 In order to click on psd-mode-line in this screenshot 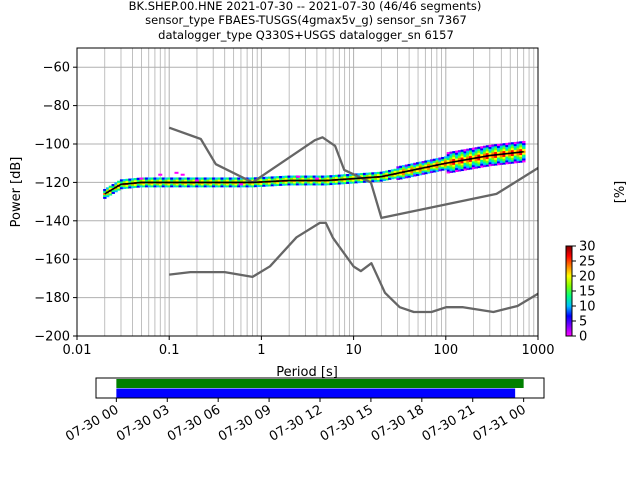, I will do `click(314, 172)`.